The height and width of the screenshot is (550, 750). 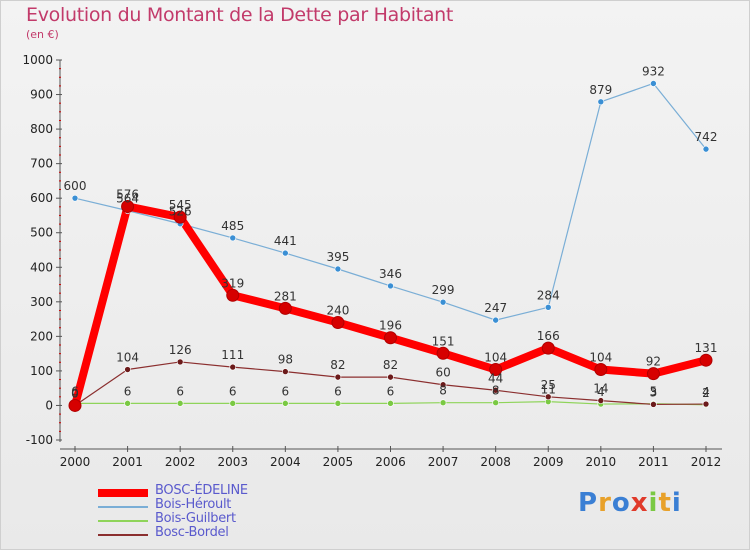 What do you see at coordinates (653, 462) in the screenshot?
I see `x-tick-label: 2011` at bounding box center [653, 462].